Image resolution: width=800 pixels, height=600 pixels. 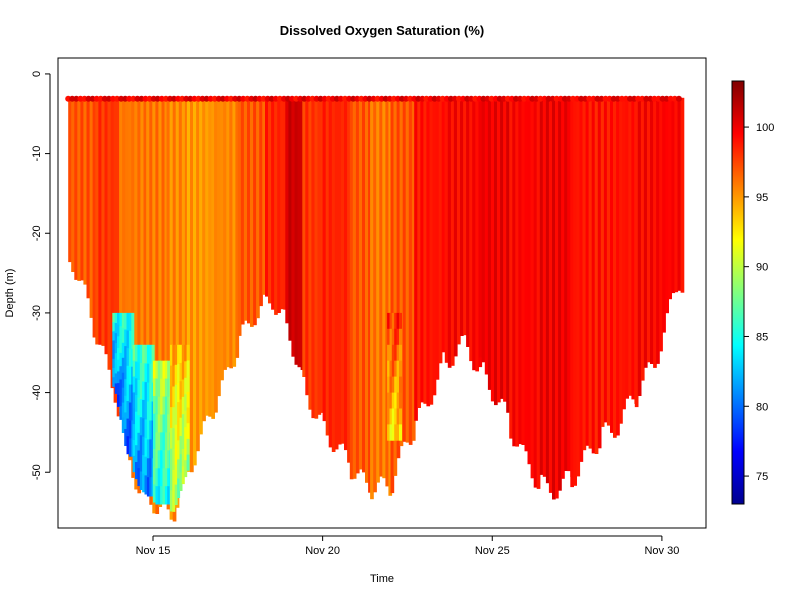 I want to click on x-axis-label: Time, so click(x=382, y=579).